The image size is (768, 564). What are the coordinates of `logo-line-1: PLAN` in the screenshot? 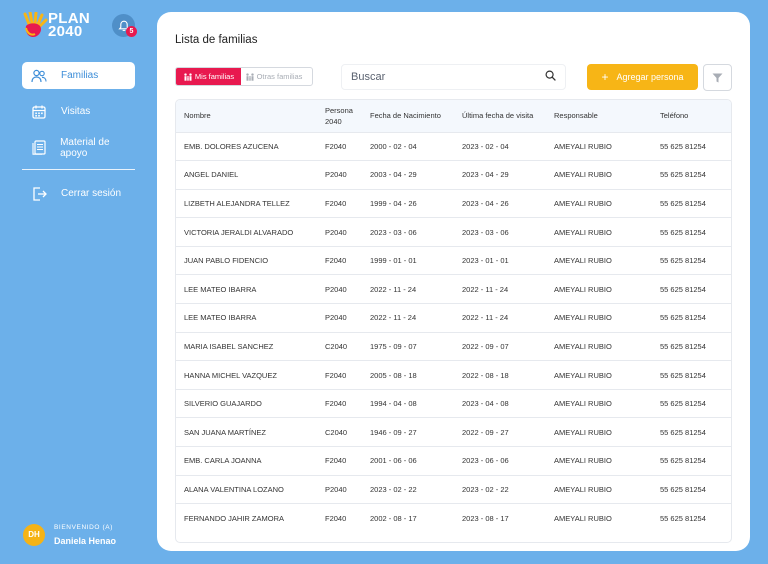 It's located at (69, 18).